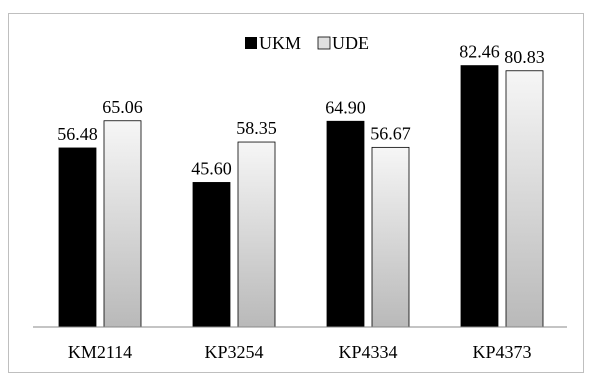 The width and height of the screenshot is (591, 373). I want to click on bar-ude-km2114, so click(122, 224).